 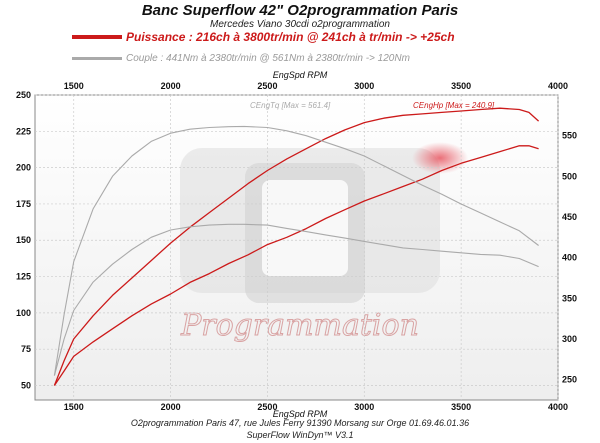 I want to click on x-tick-label-top: 3000, so click(x=364, y=86).